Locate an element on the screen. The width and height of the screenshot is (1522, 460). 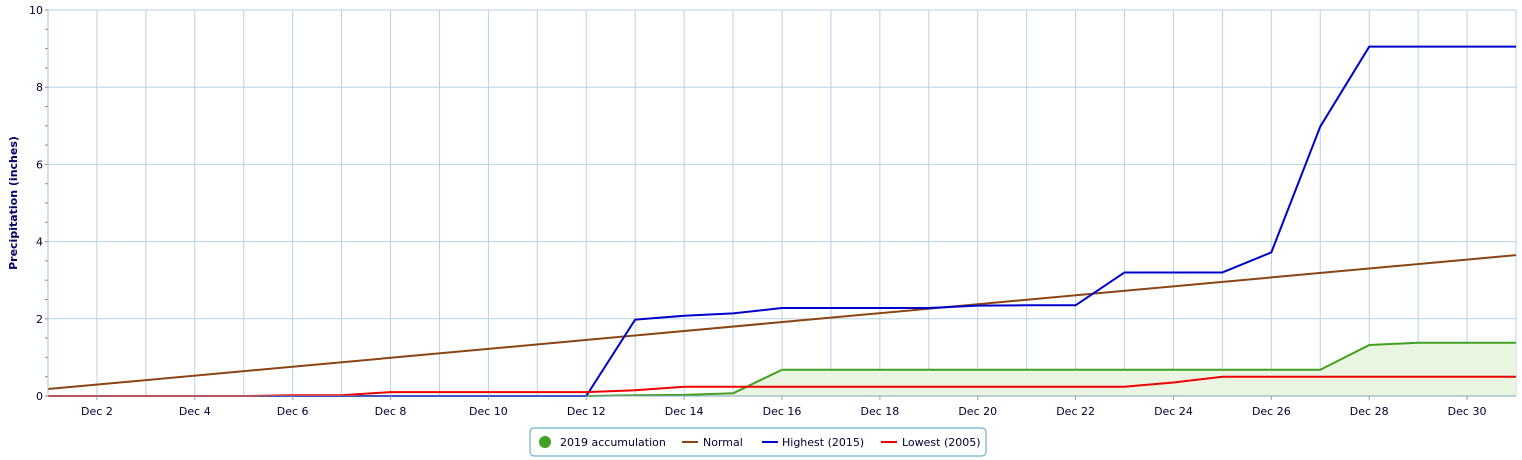
legend-item-label: Normal is located at coordinates (723, 442).